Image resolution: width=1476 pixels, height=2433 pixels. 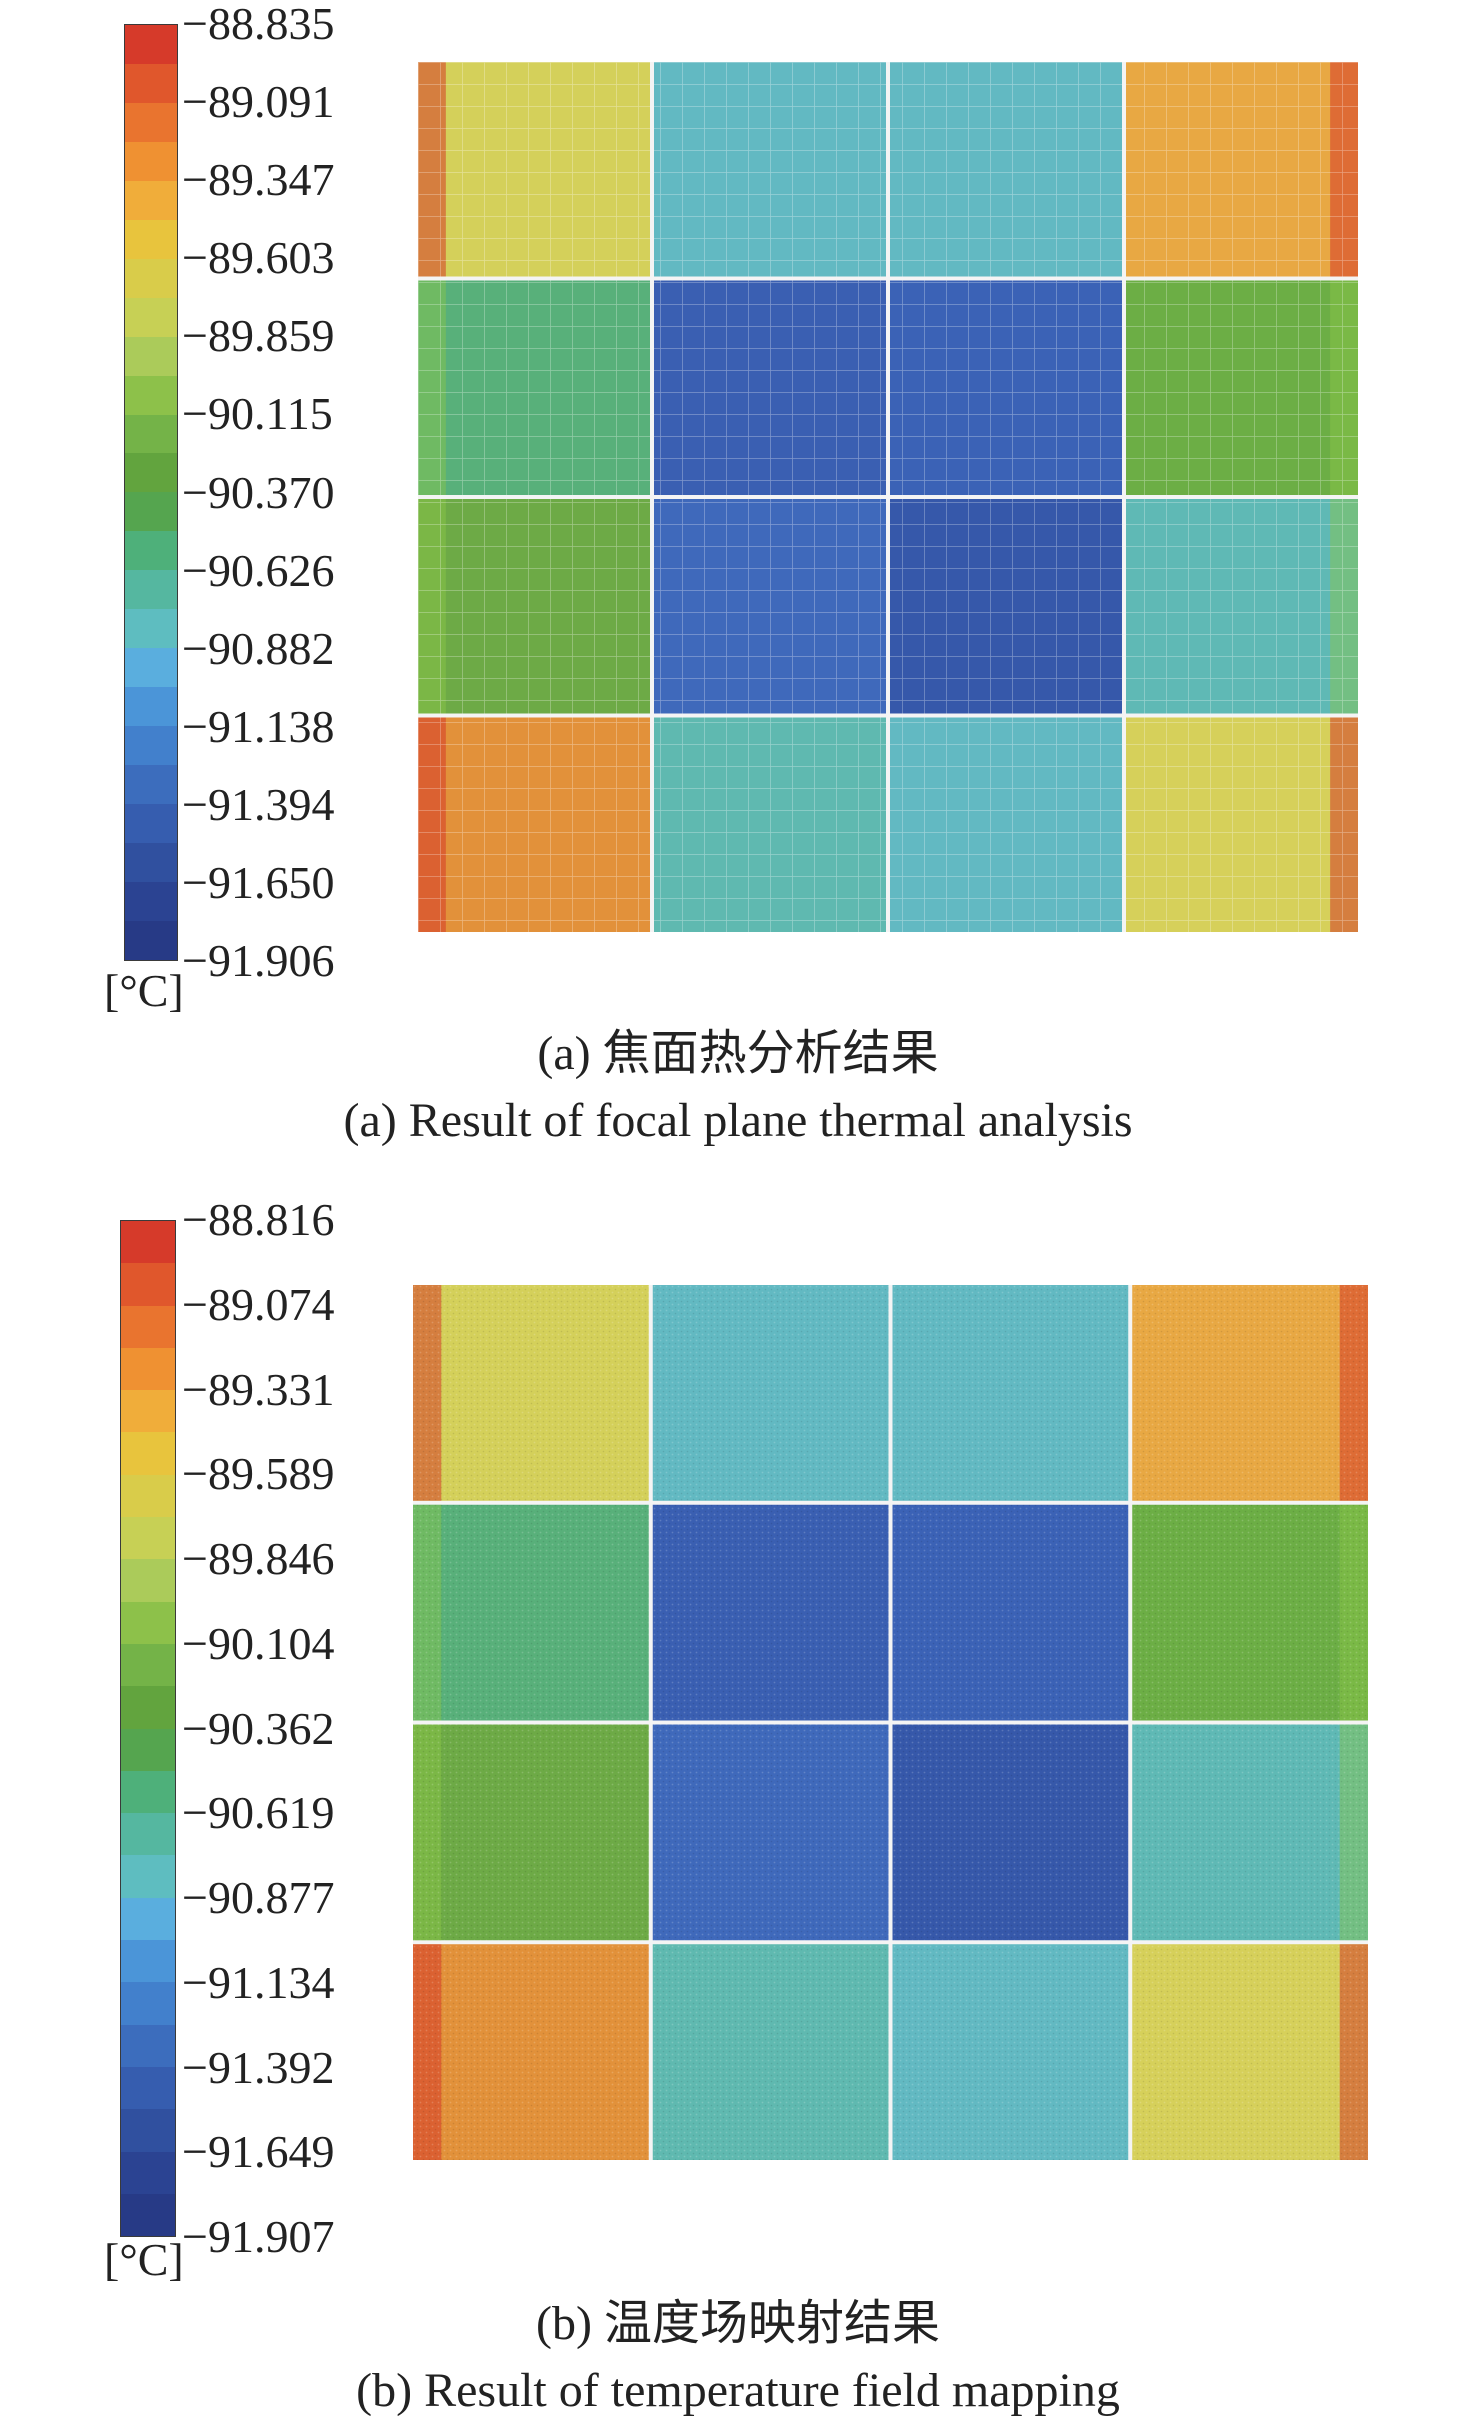 What do you see at coordinates (258, 258) in the screenshot?
I see `colorbar-tick-label: −89.603` at bounding box center [258, 258].